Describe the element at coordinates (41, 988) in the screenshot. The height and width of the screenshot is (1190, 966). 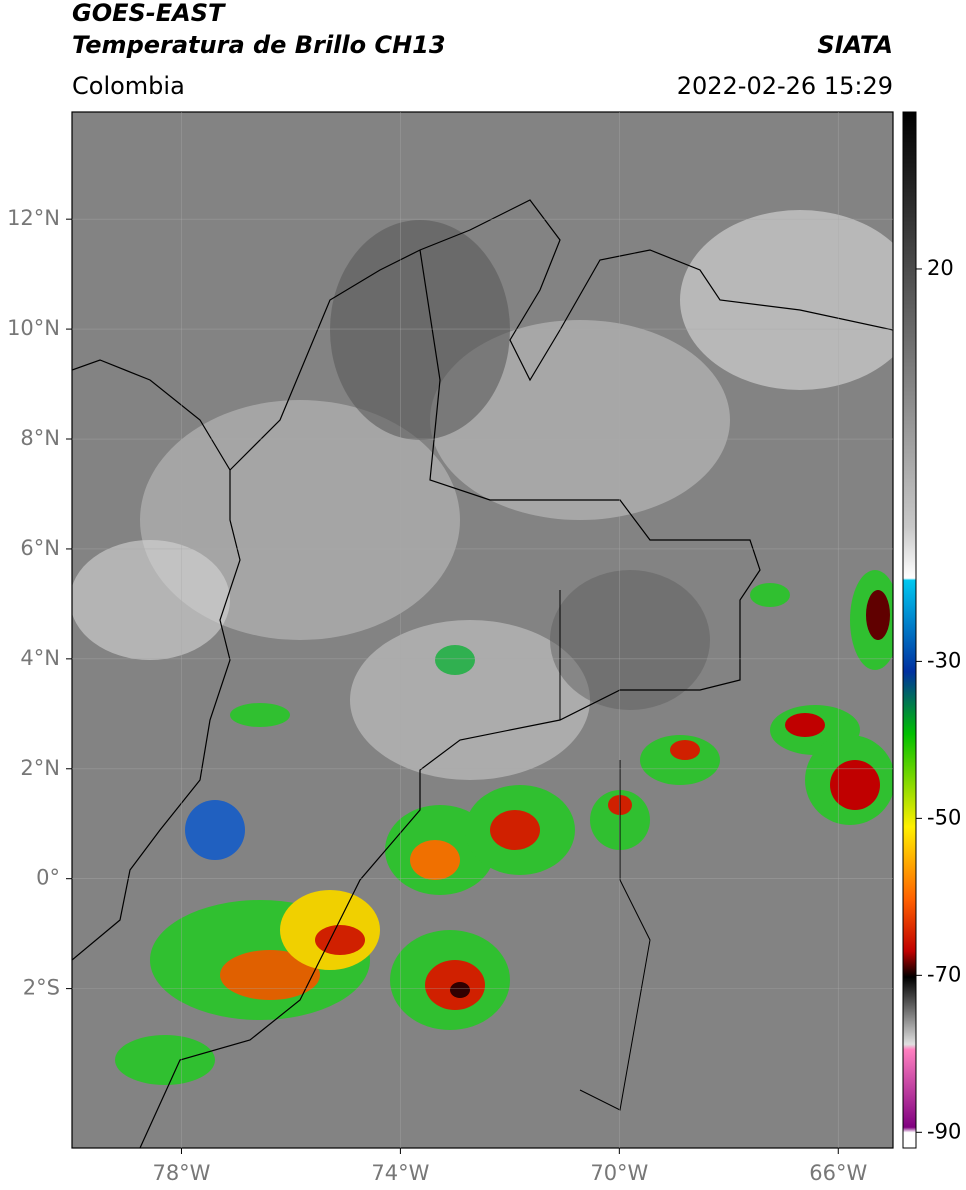
I see `y-tick-label: 2°S` at that location.